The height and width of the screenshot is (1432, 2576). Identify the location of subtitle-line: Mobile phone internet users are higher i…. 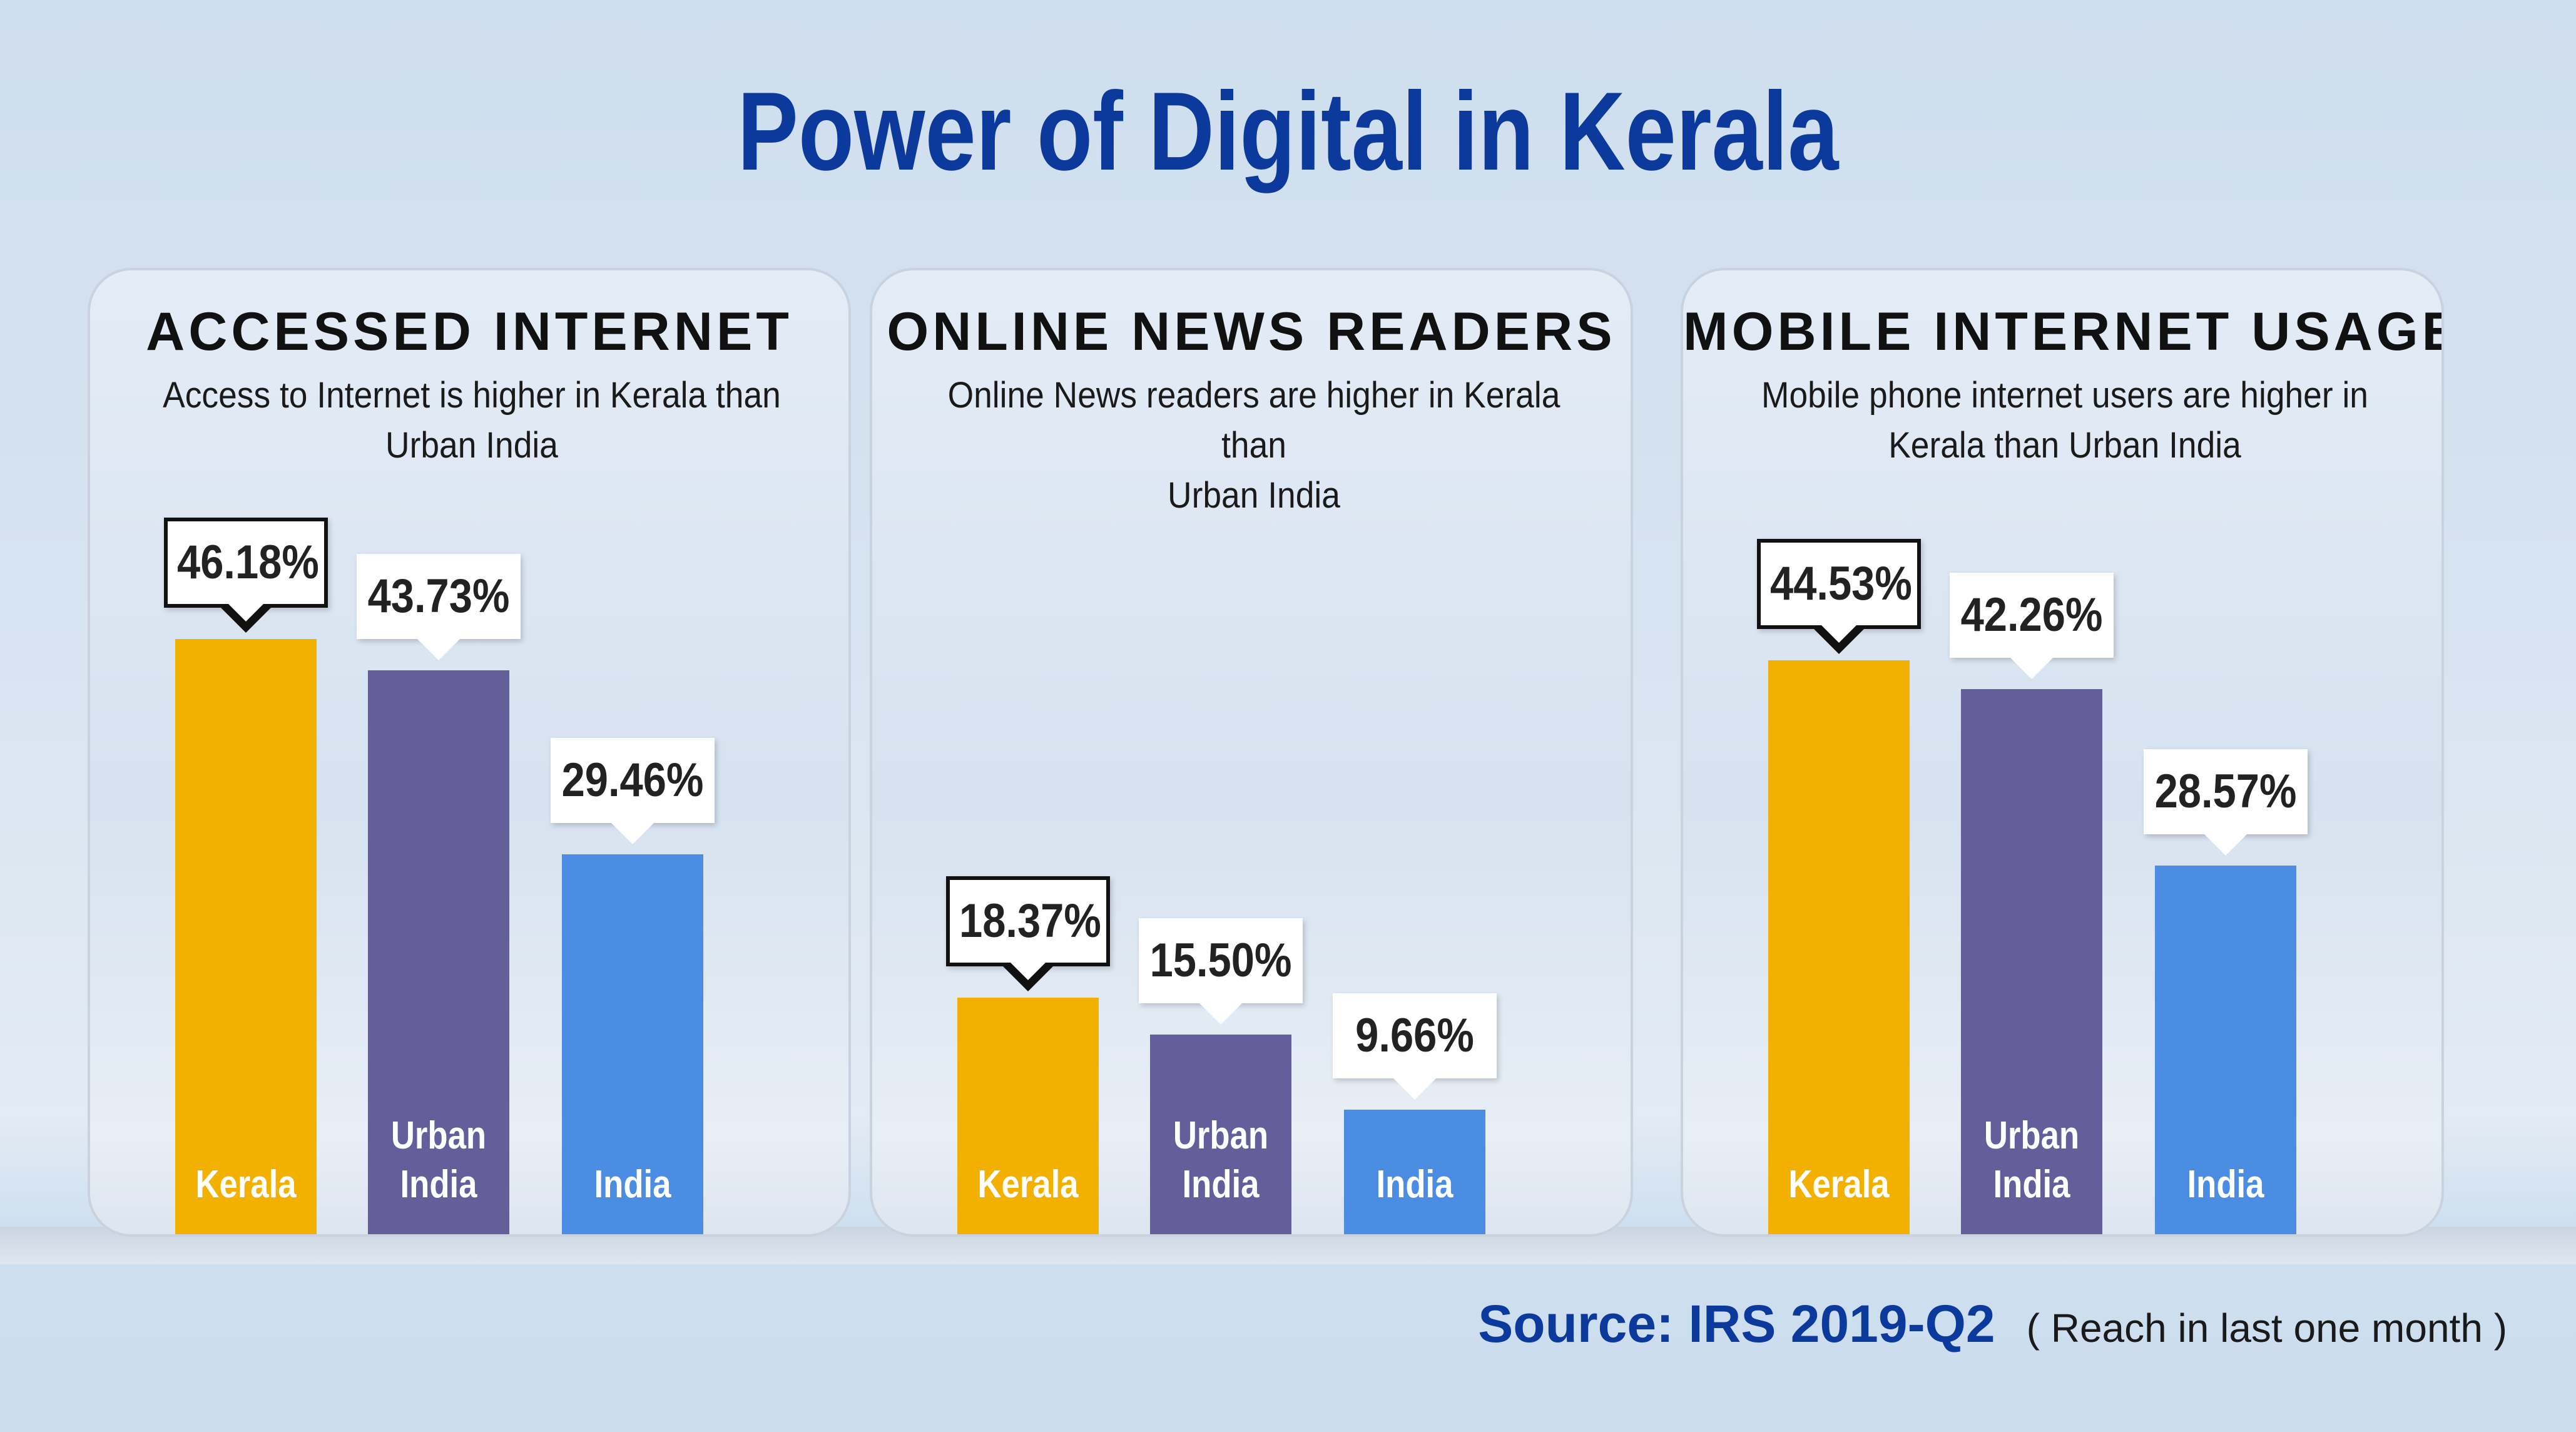
(2064, 395).